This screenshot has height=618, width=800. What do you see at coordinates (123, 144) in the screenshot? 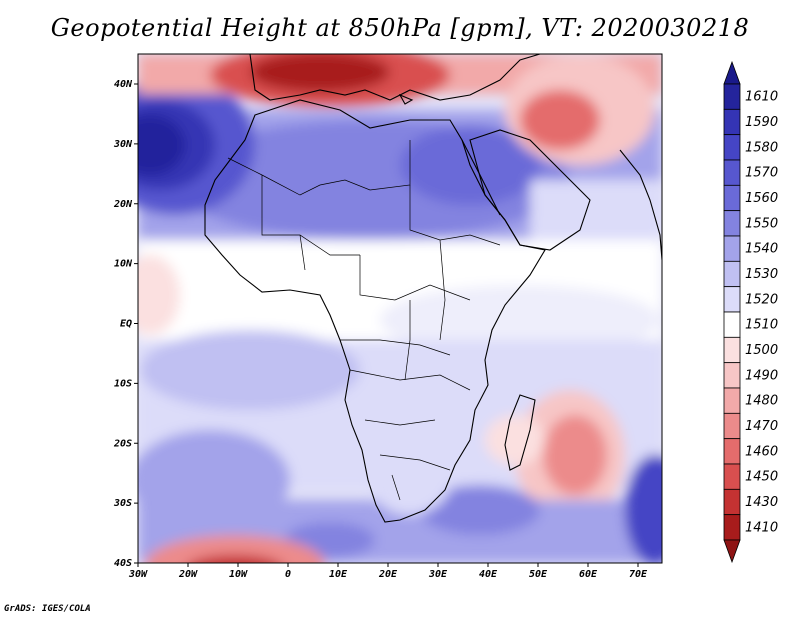
I see `lat-tick-label: 30N` at bounding box center [123, 144].